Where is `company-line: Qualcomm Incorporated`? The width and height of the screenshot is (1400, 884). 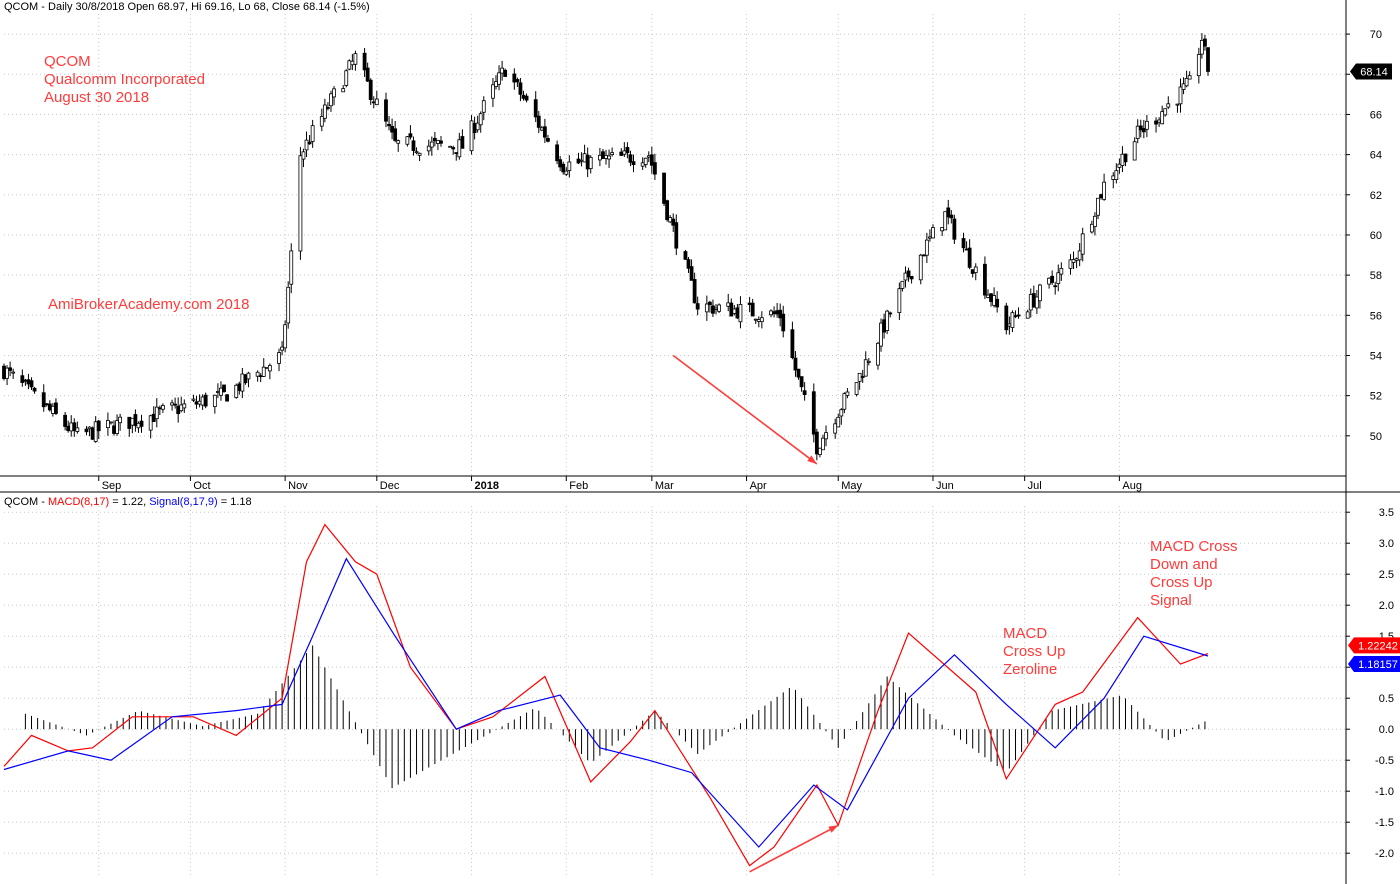
company-line: Qualcomm Incorporated is located at coordinates (124, 79).